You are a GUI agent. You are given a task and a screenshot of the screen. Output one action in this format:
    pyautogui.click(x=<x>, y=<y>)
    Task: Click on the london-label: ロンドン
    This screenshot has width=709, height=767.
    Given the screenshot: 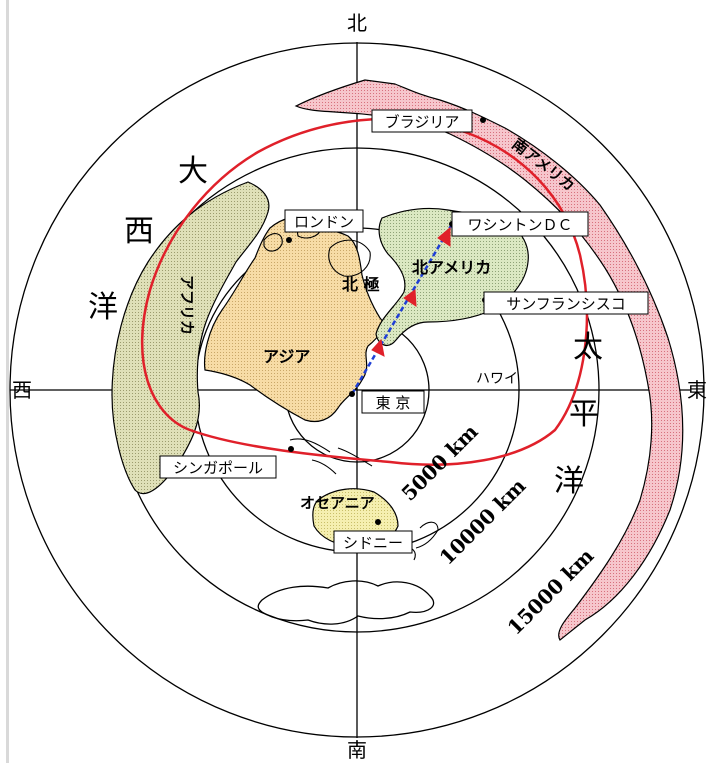 What is the action you would take?
    pyautogui.click(x=324, y=222)
    